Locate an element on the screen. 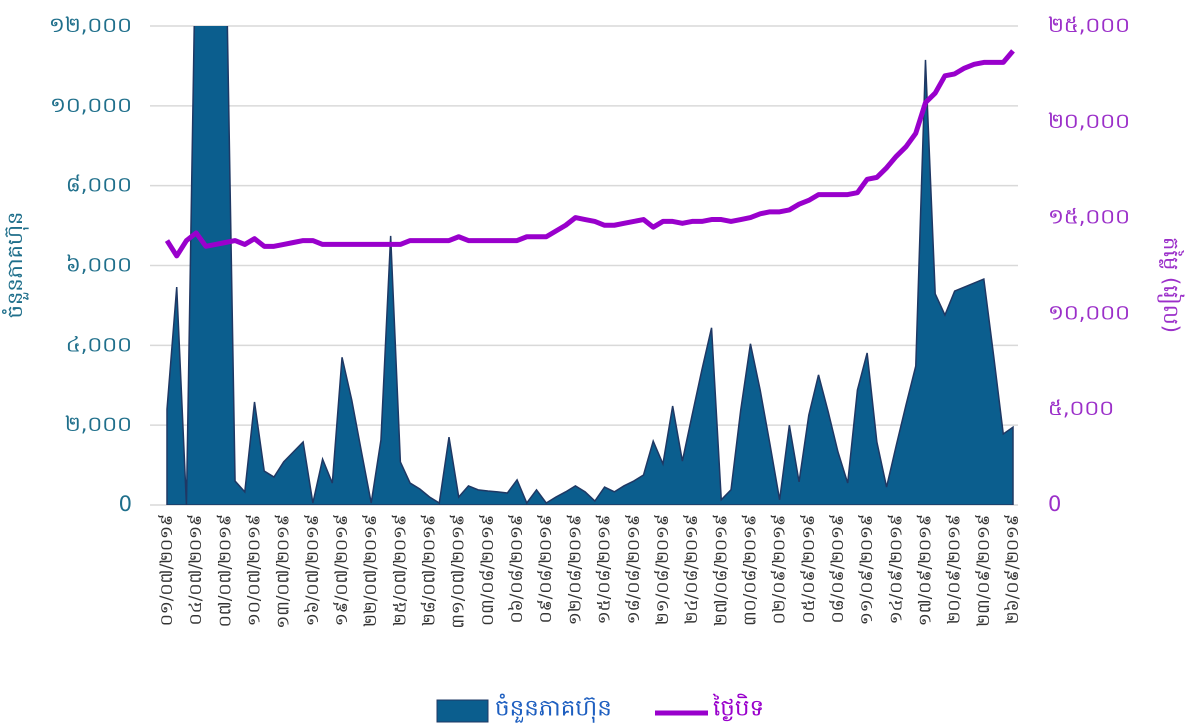 Image resolution: width=1192 pixels, height=727 pixels. x-tick-label: ២៥/០៧/២០១៩ is located at coordinates (400, 570).